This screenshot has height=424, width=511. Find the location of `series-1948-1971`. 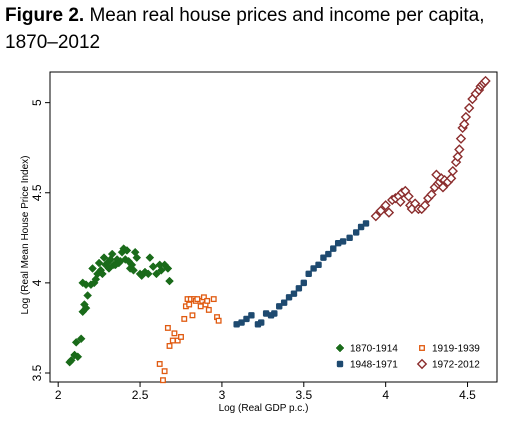

series-1948-1971 is located at coordinates (301, 274).